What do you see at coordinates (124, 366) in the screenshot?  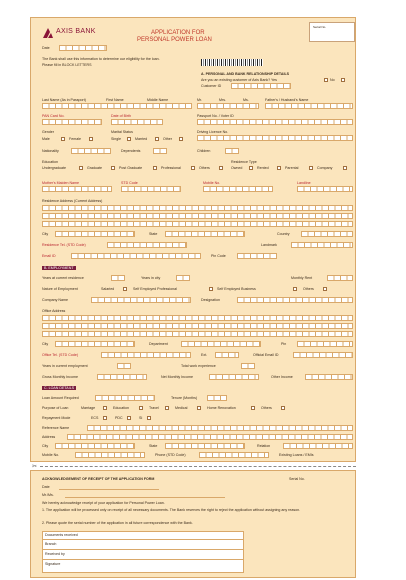 I see `years-current-field` at bounding box center [124, 366].